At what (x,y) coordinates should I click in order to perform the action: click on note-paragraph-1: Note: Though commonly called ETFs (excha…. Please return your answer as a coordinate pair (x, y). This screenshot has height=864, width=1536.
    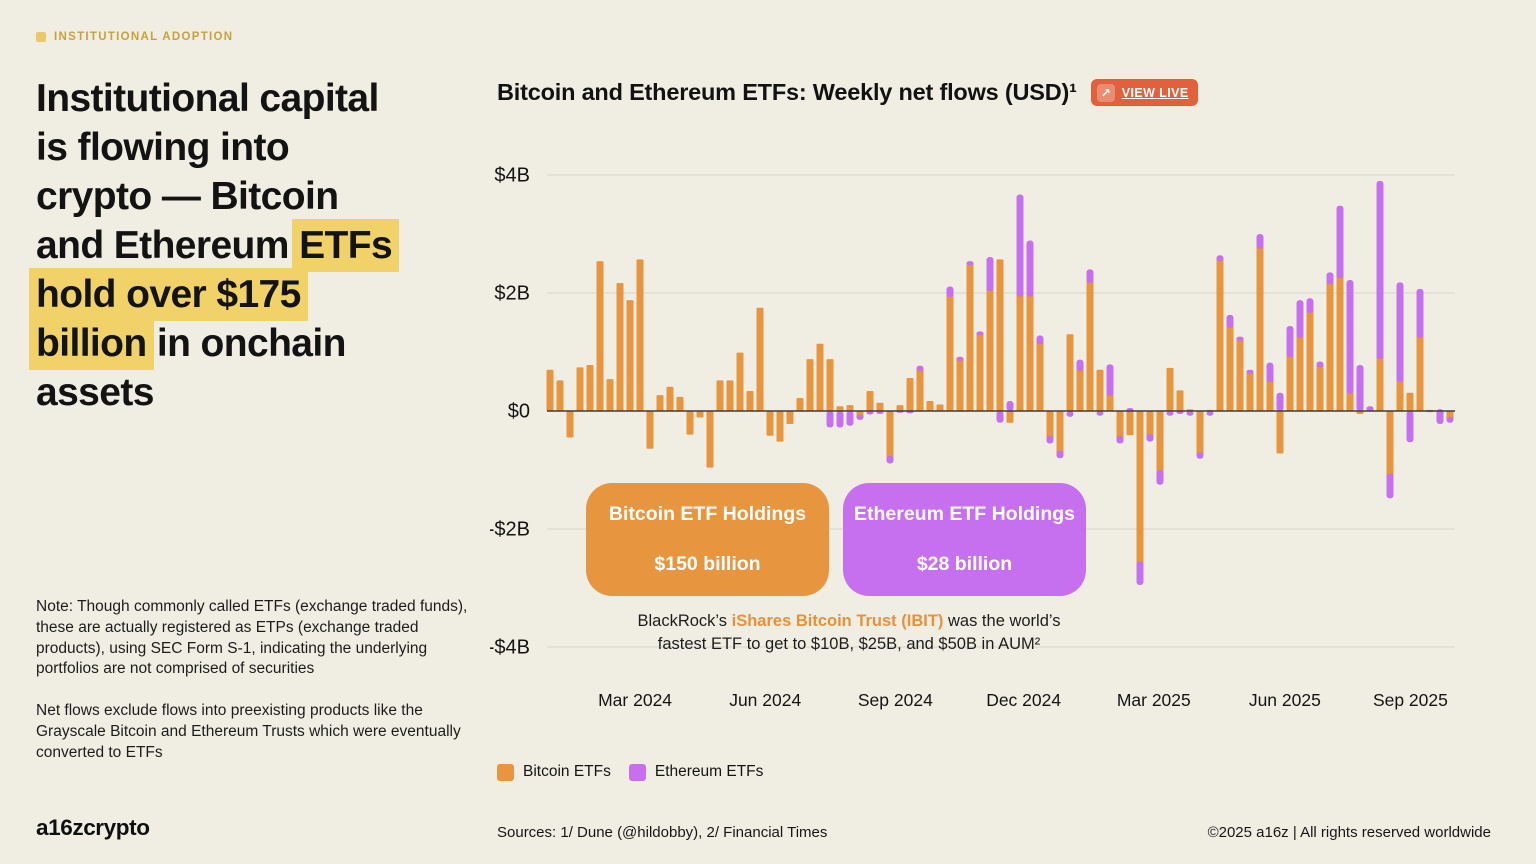
    Looking at the image, I should click on (252, 638).